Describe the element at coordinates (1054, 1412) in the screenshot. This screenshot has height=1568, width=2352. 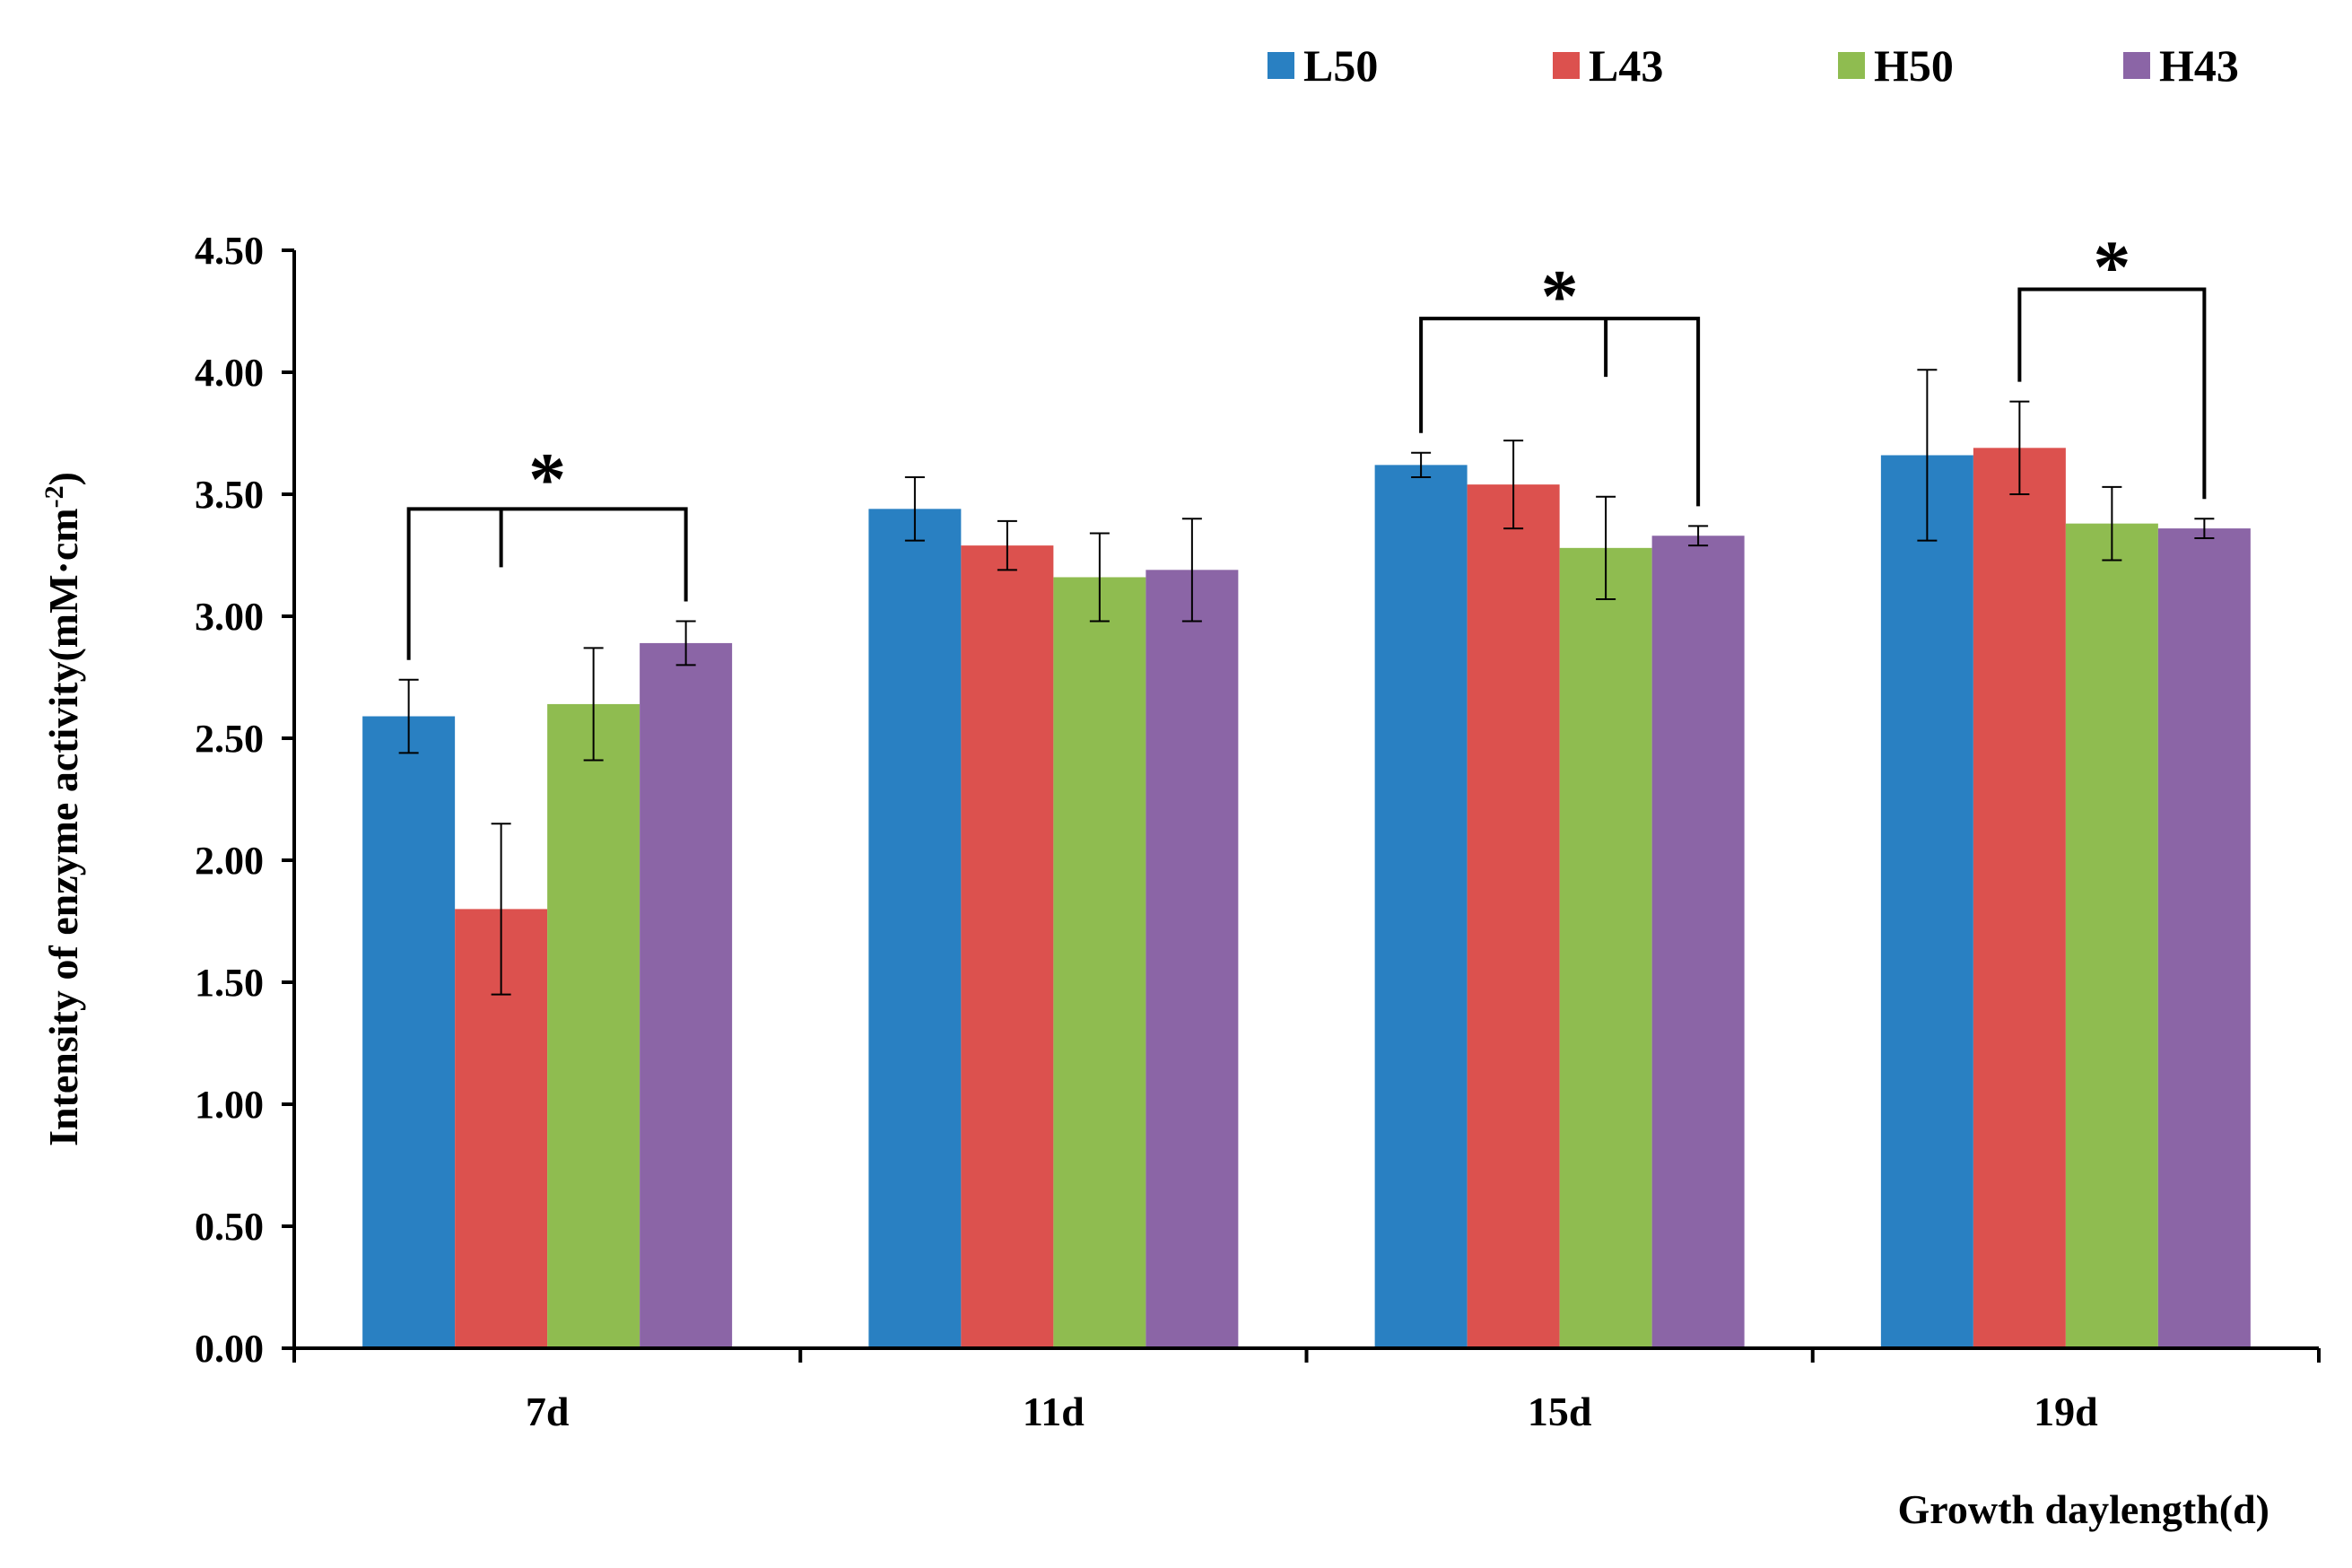
I see `x-tick-label-11d: 11d` at that location.